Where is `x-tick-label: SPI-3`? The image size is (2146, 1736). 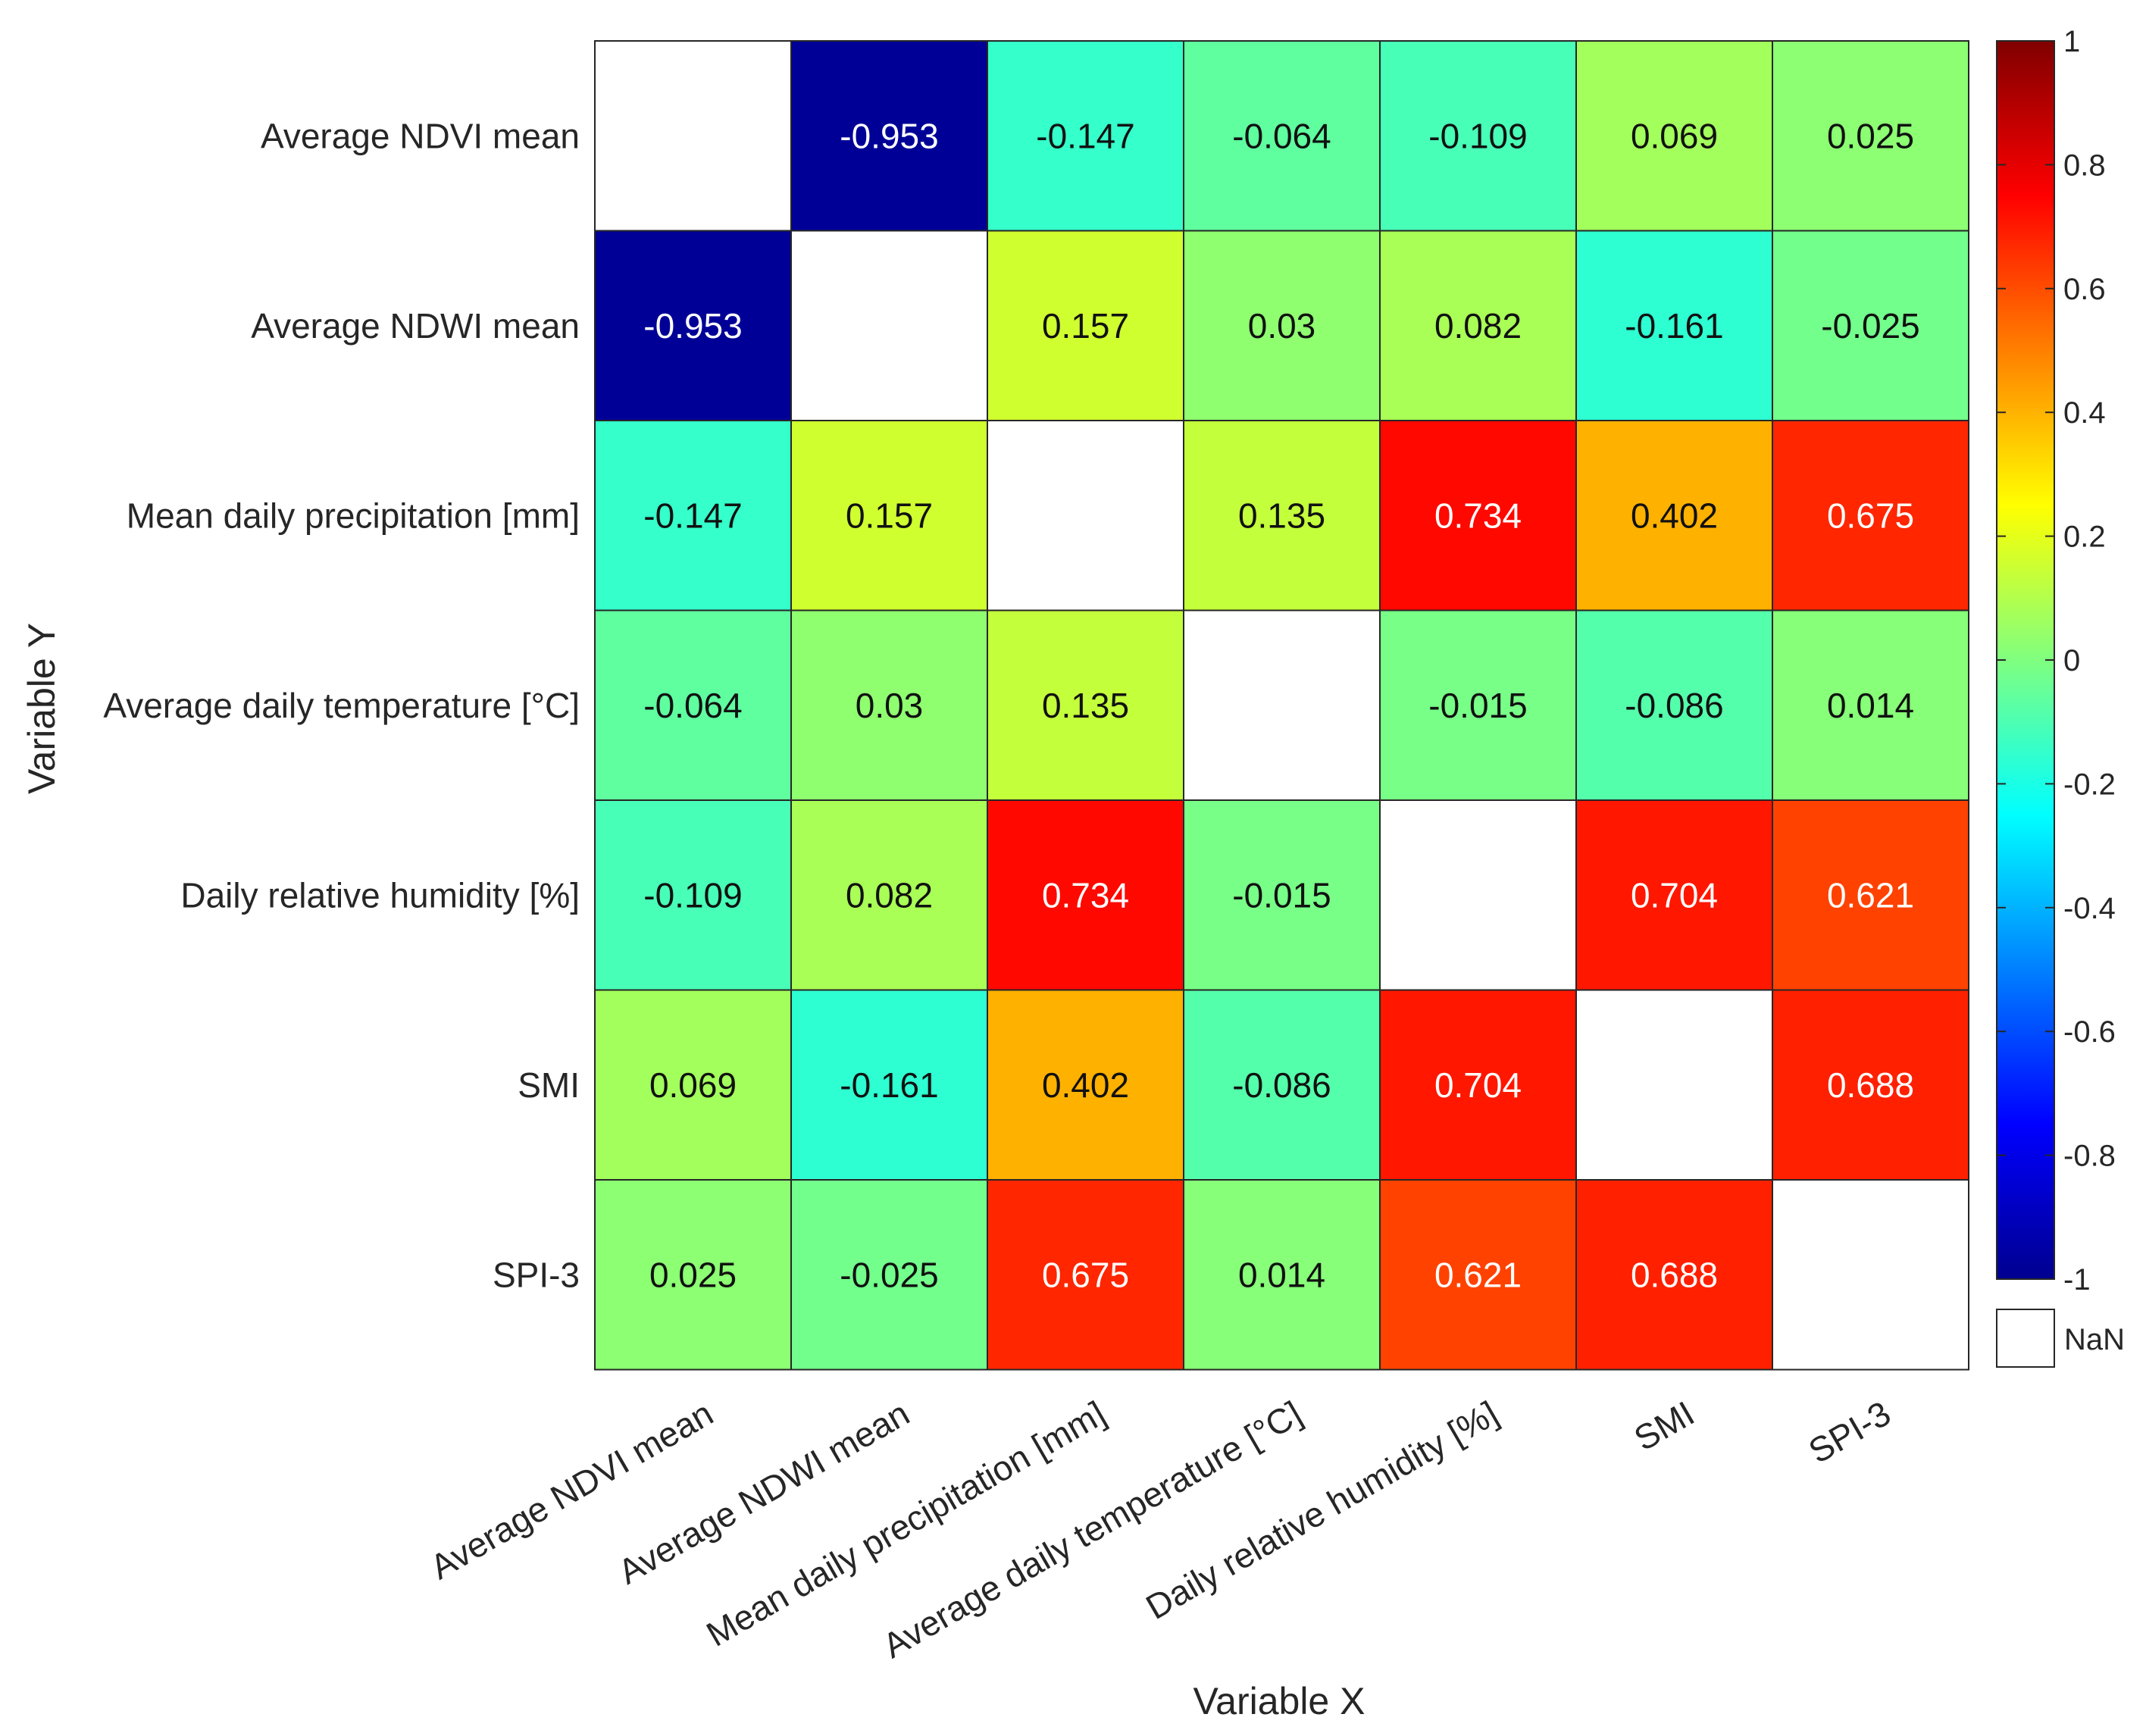
x-tick-label: SPI-3 is located at coordinates (1849, 1432).